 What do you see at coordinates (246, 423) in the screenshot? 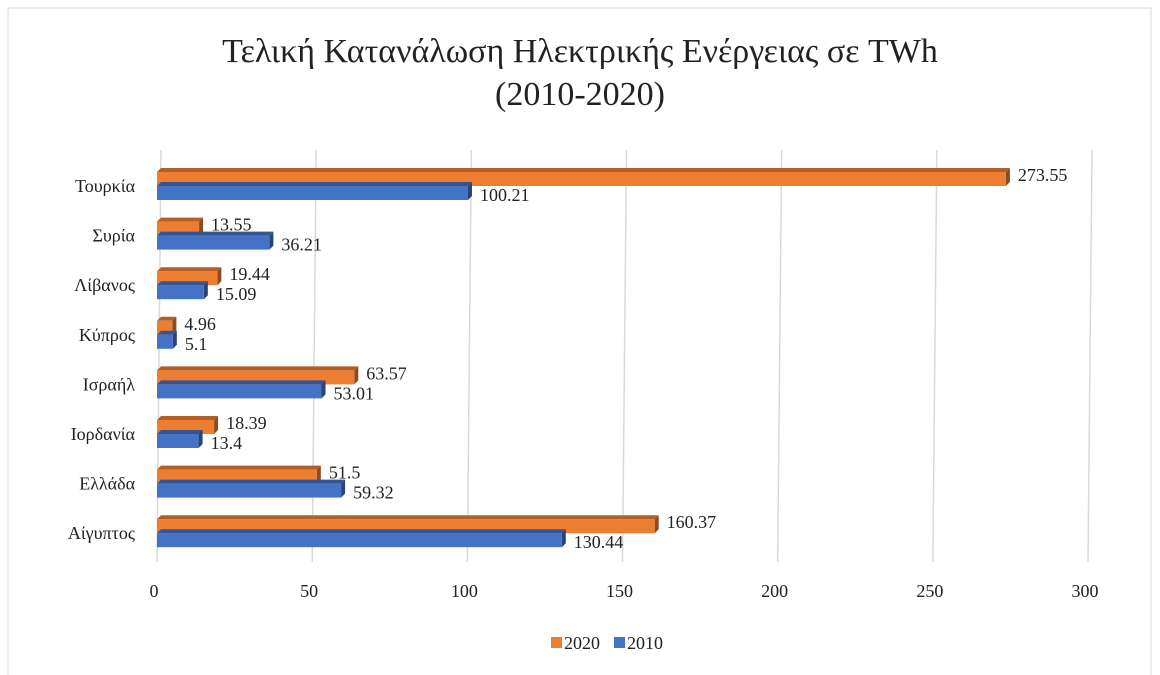
I see `data-label: 18.39` at bounding box center [246, 423].